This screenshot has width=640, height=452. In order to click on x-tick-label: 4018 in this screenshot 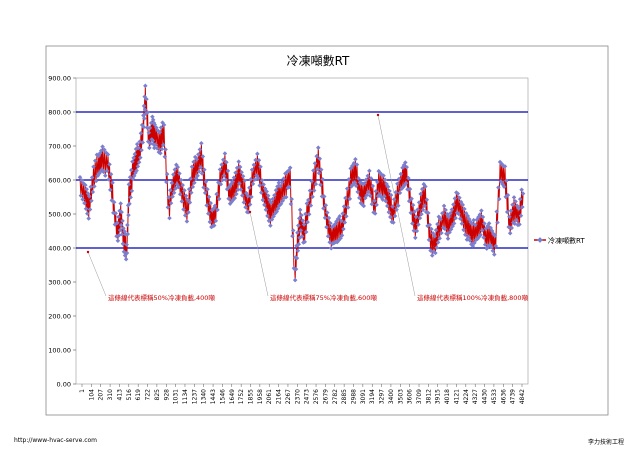, I will do `click(447, 396)`.